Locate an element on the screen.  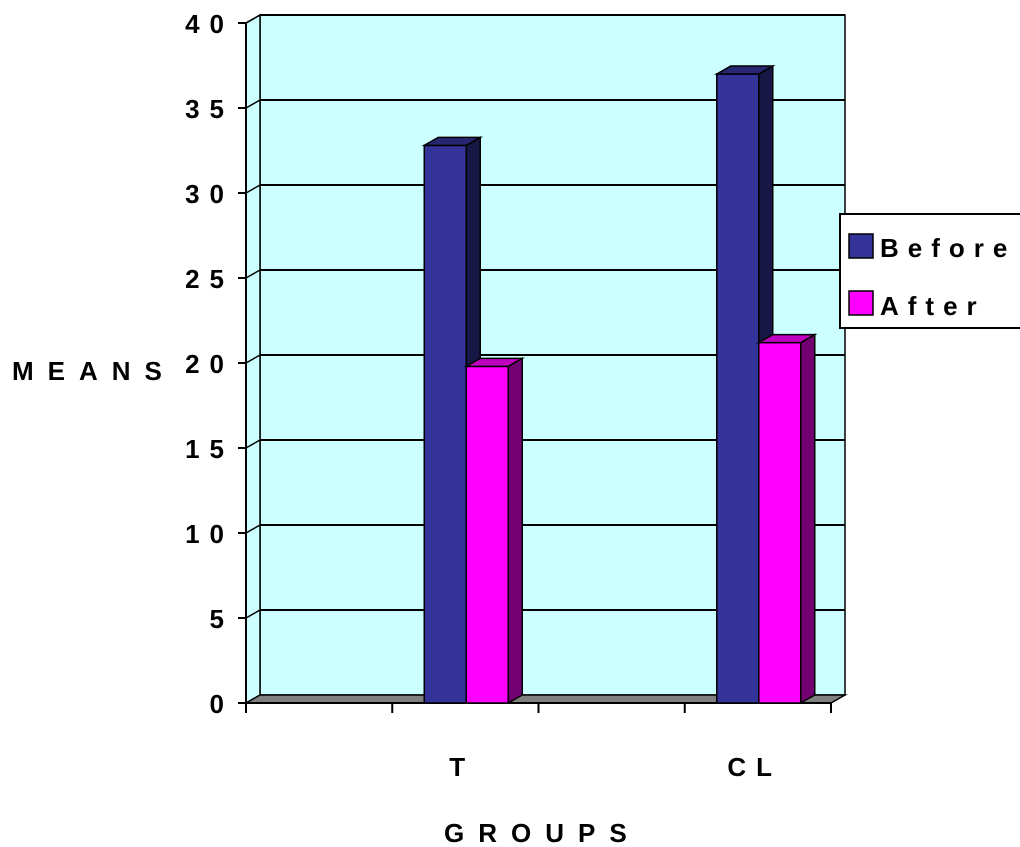
x-tick-label: T is located at coordinates (462, 767).